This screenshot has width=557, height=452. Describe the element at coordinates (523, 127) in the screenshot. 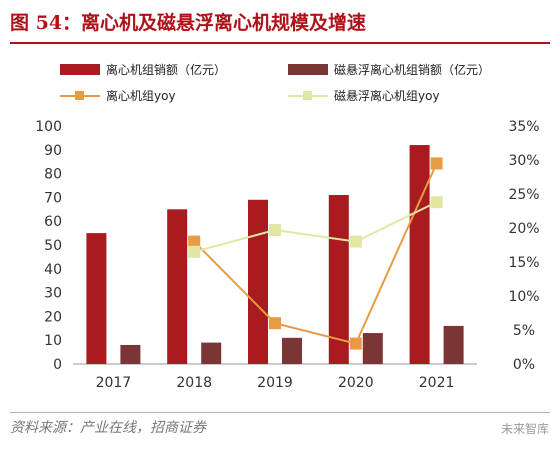

I see `y-right-tick-label: 35%` at that location.